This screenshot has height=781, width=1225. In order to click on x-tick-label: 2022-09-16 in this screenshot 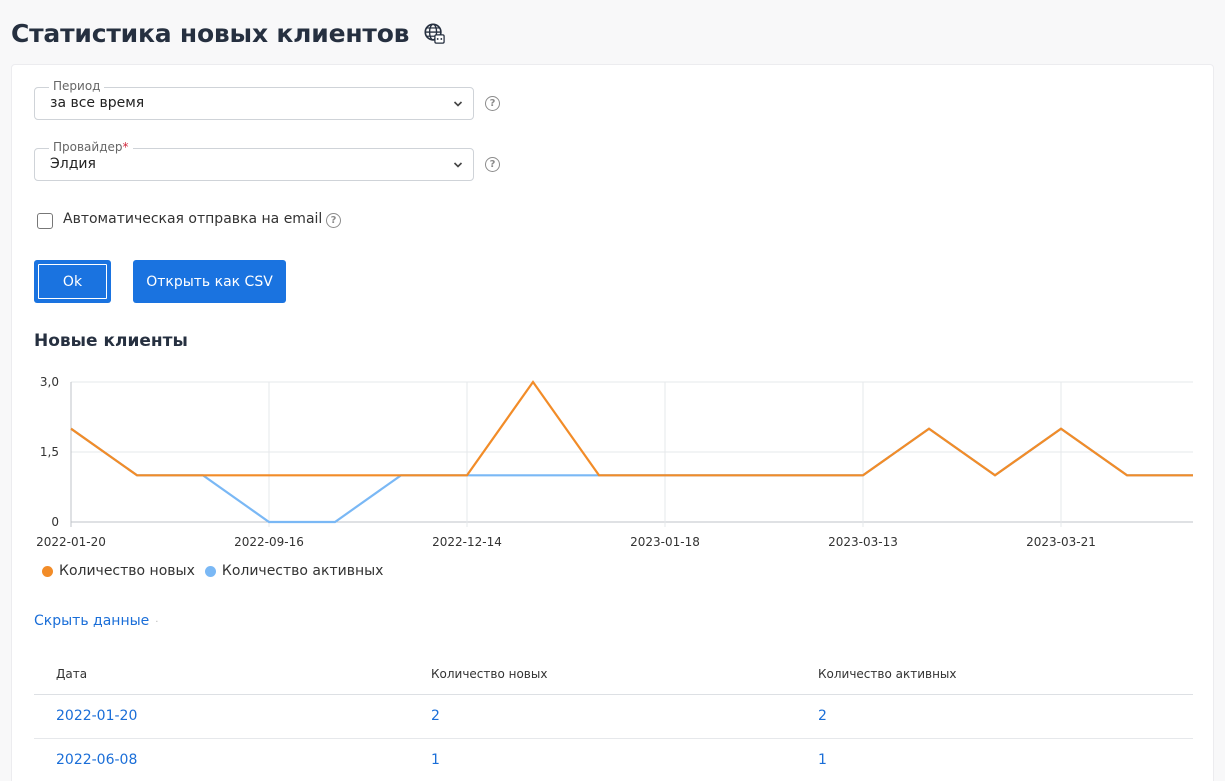, I will do `click(269, 542)`.